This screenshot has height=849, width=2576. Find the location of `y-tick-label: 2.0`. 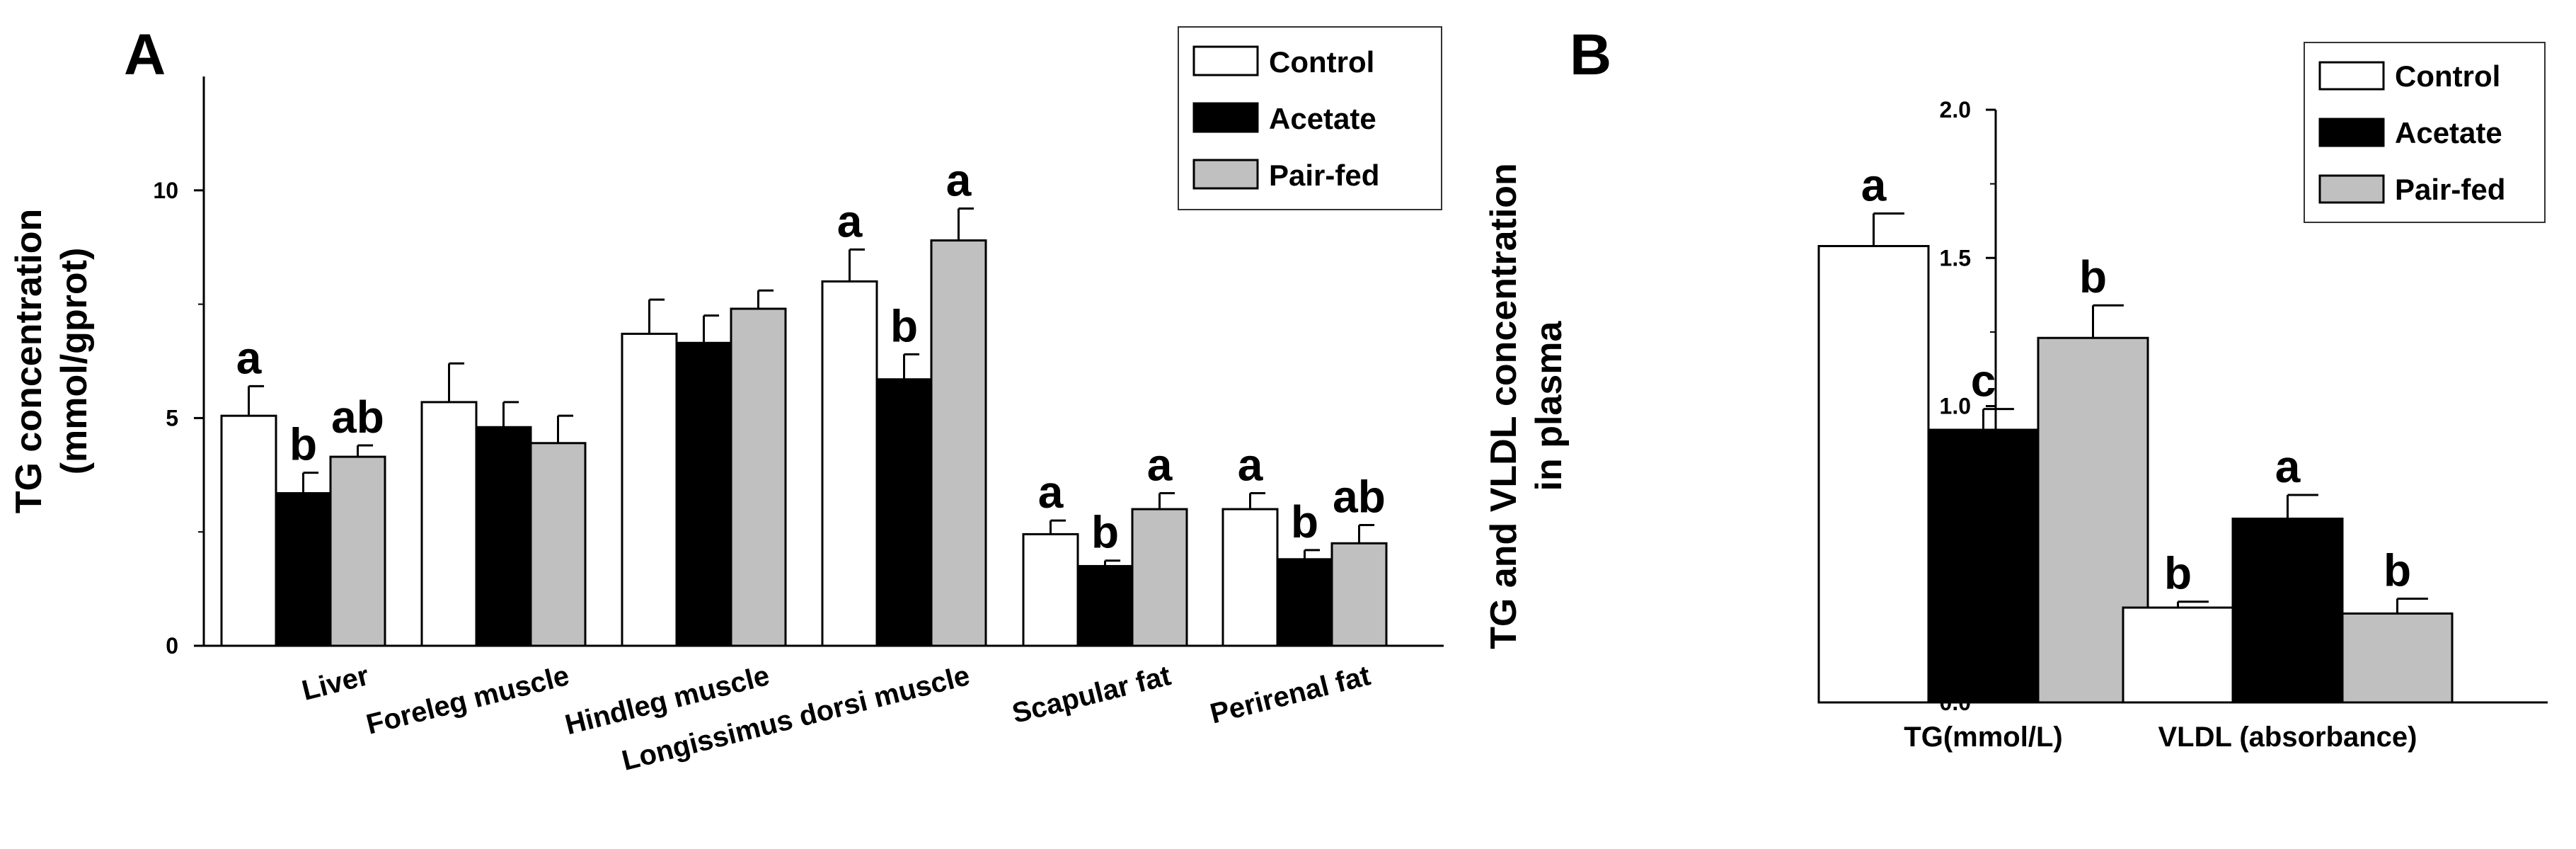

y-tick-label: 2.0 is located at coordinates (1956, 110).